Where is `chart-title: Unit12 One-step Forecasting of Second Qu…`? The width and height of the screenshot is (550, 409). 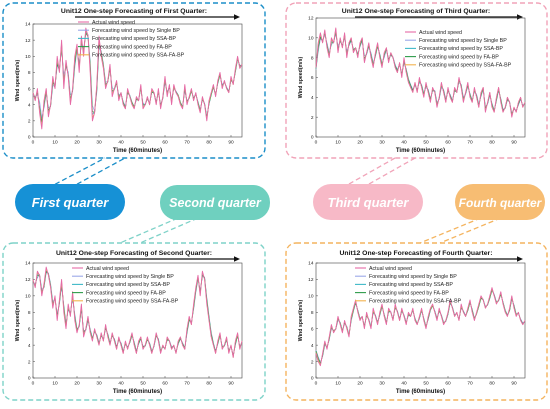 chart-title: Unit12 One-step Forecasting of Second Qu… is located at coordinates (134, 253).